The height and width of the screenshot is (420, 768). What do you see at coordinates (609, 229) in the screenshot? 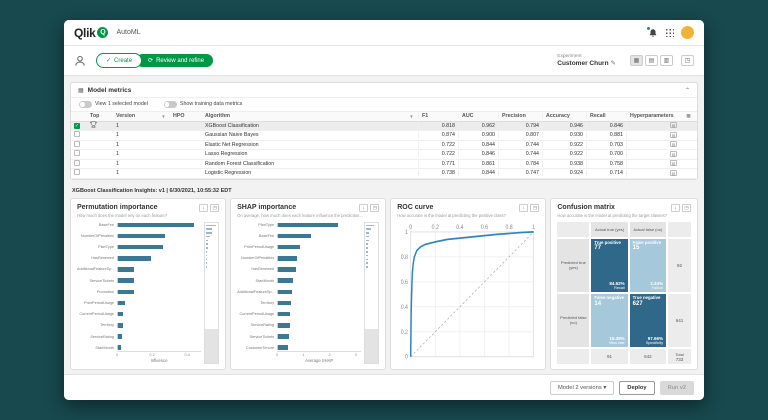
I see `col-header-actual-true: Actual true (yes)` at bounding box center [609, 229].